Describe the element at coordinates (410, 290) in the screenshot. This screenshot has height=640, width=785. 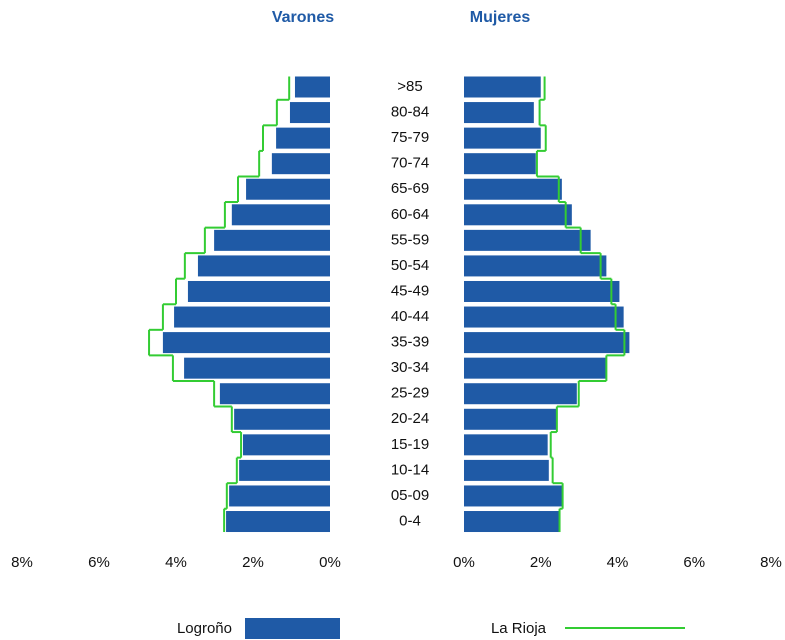
I see `category-label: 45-49` at that location.